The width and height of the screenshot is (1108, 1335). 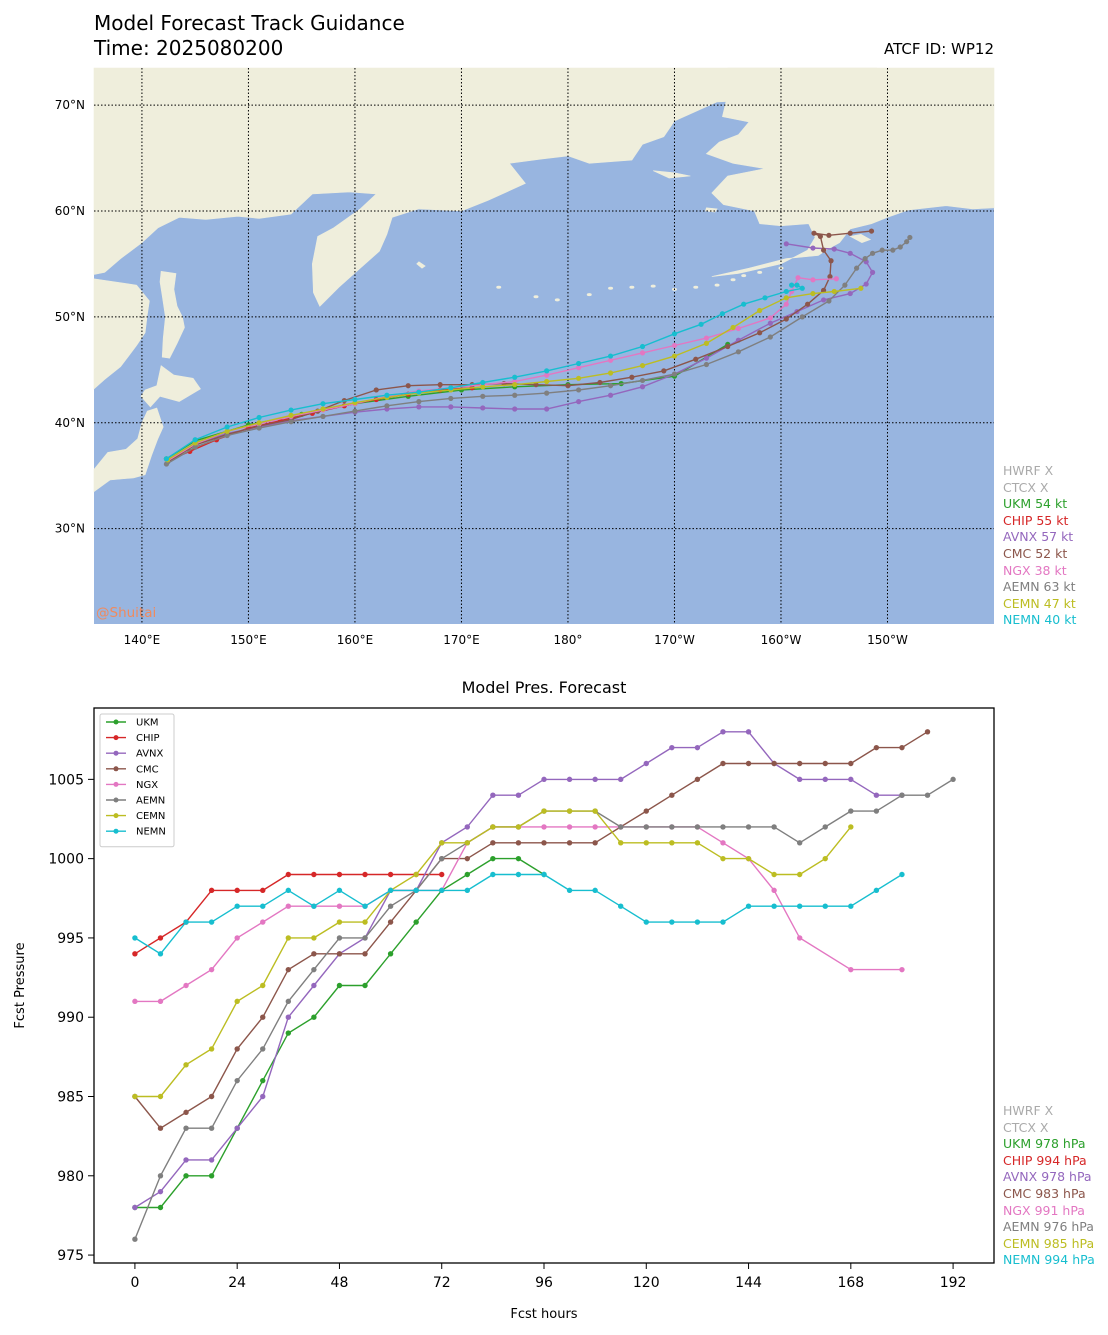 What do you see at coordinates (518, 914) in the screenshot?
I see `series-line` at bounding box center [518, 914].